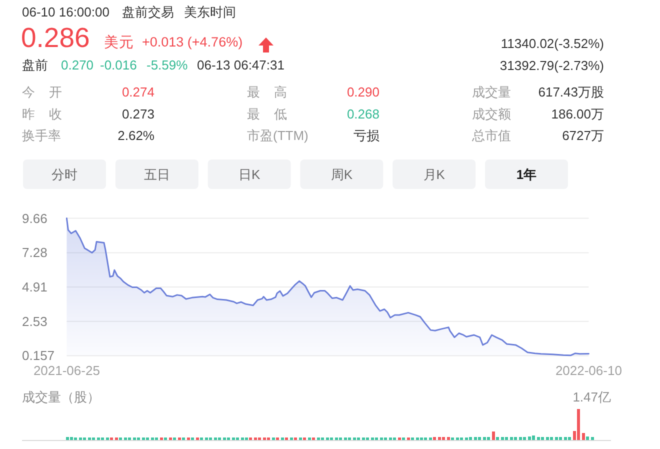 The width and height of the screenshot is (660, 449). Describe the element at coordinates (77, 65) in the screenshot. I see `text: 0.270` at that location.